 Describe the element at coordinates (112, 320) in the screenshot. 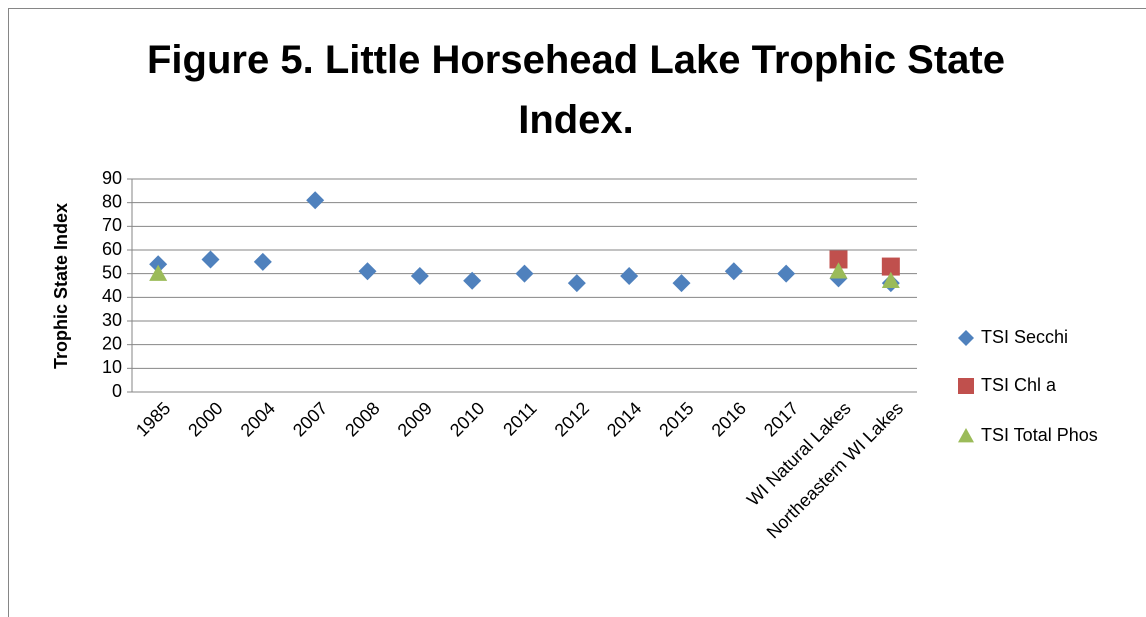

I see `y-tick-label: 30` at that location.